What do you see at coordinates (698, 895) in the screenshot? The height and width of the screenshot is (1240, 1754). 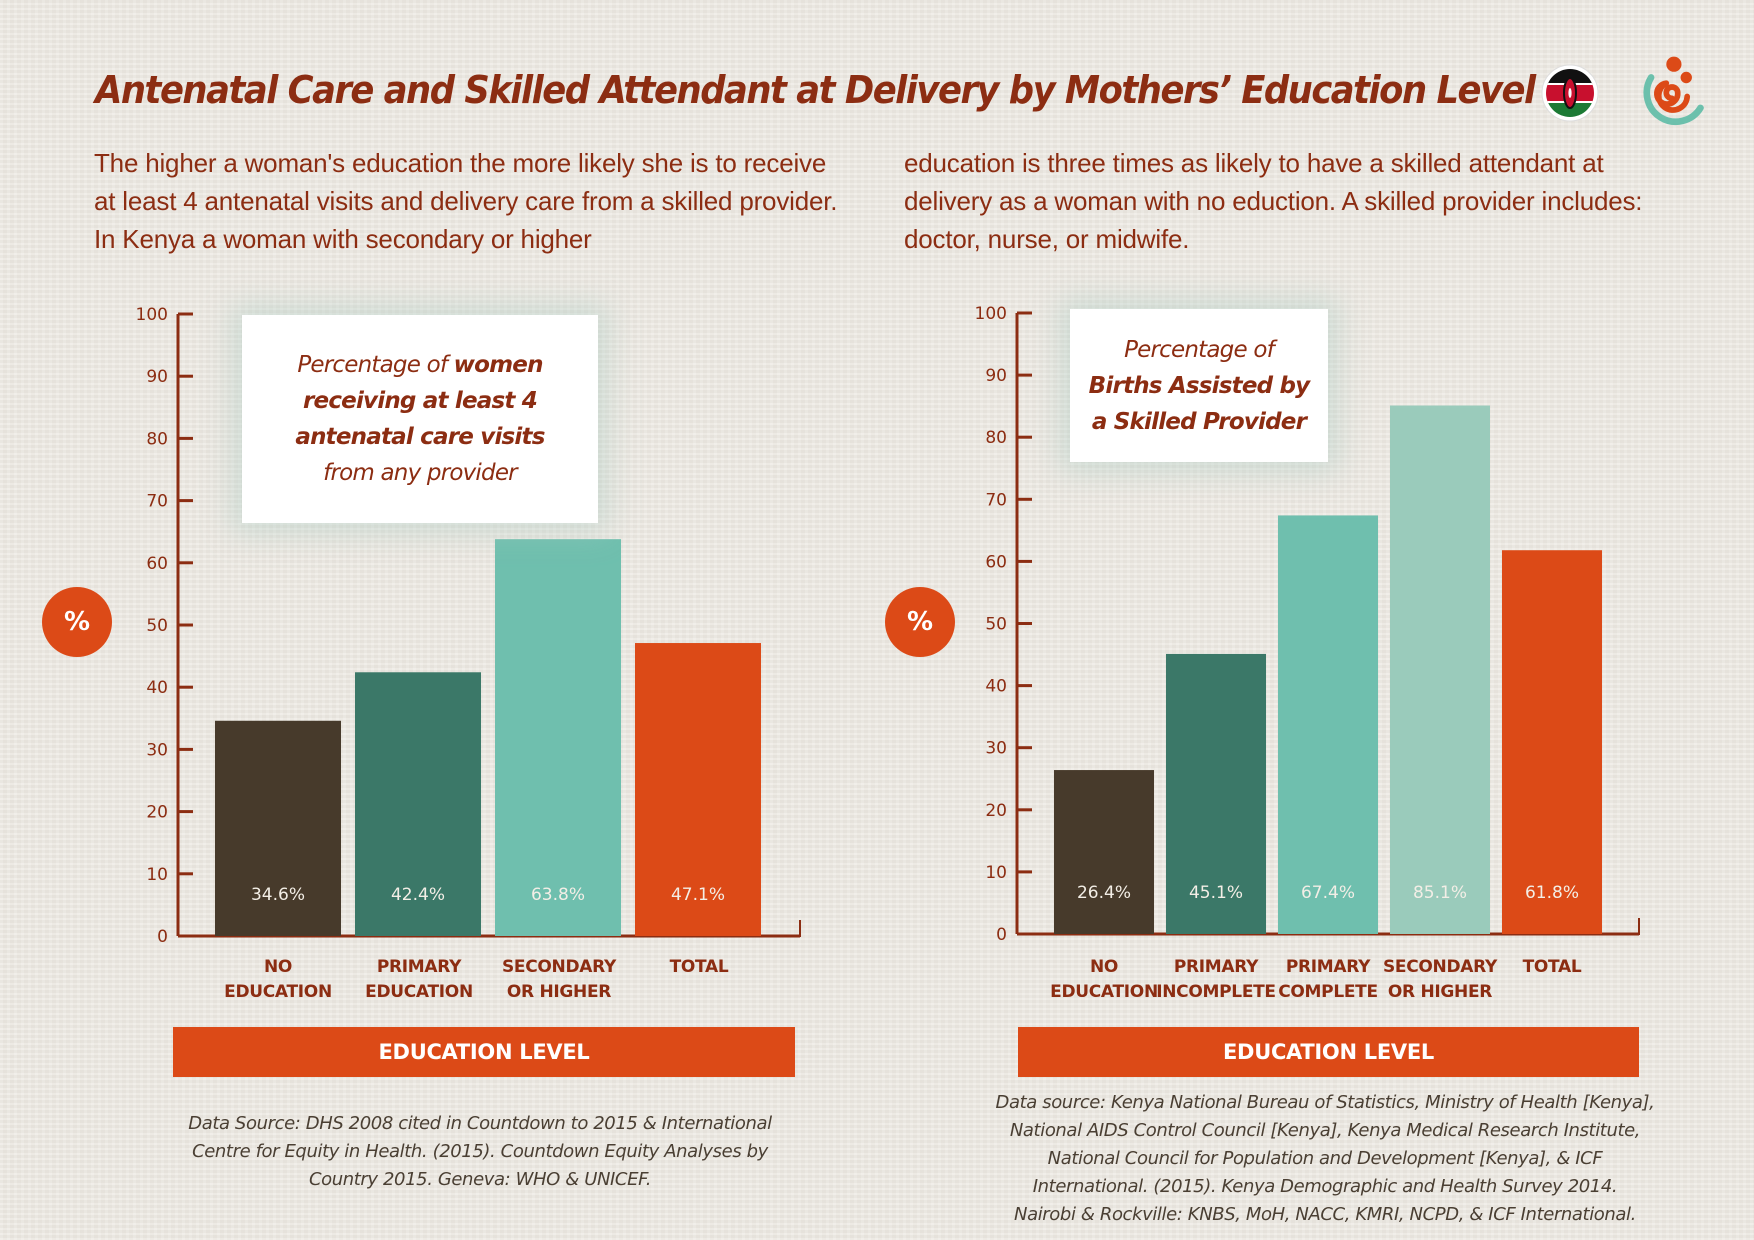 I see `bar-value-label: 47.1%` at bounding box center [698, 895].